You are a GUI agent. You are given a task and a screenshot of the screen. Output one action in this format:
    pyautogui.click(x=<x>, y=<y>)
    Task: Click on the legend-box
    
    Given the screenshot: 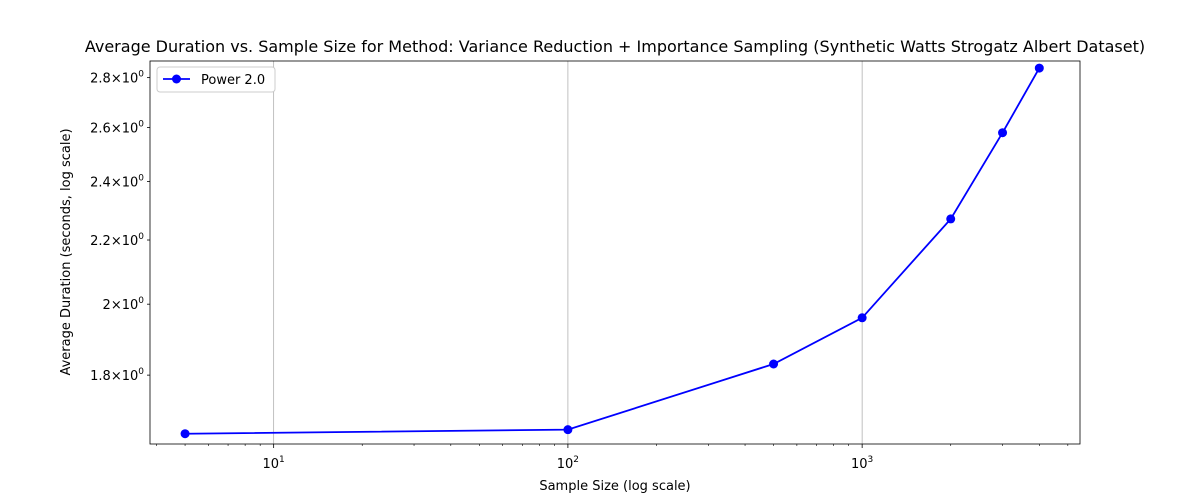 What is the action you would take?
    pyautogui.click(x=216, y=79)
    